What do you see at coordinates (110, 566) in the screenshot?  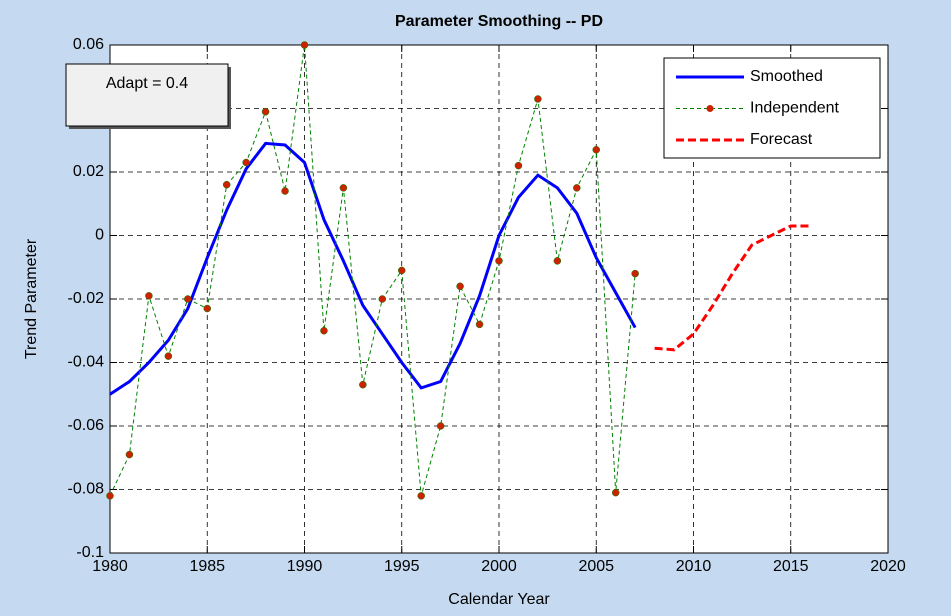 I see `x-tick-label: 1980` at bounding box center [110, 566].